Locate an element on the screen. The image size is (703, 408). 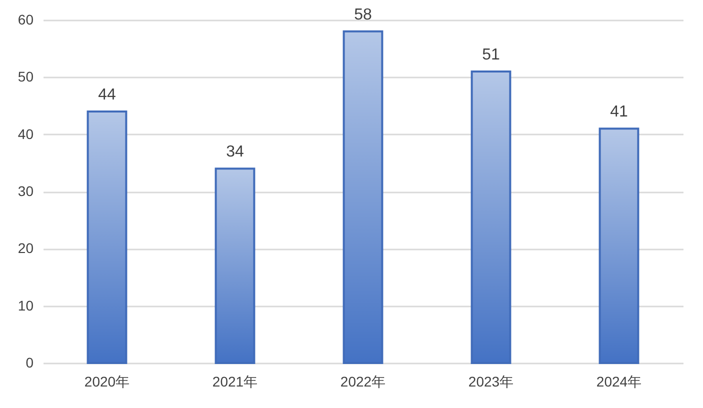
y-tick-label: 40 is located at coordinates (26, 134).